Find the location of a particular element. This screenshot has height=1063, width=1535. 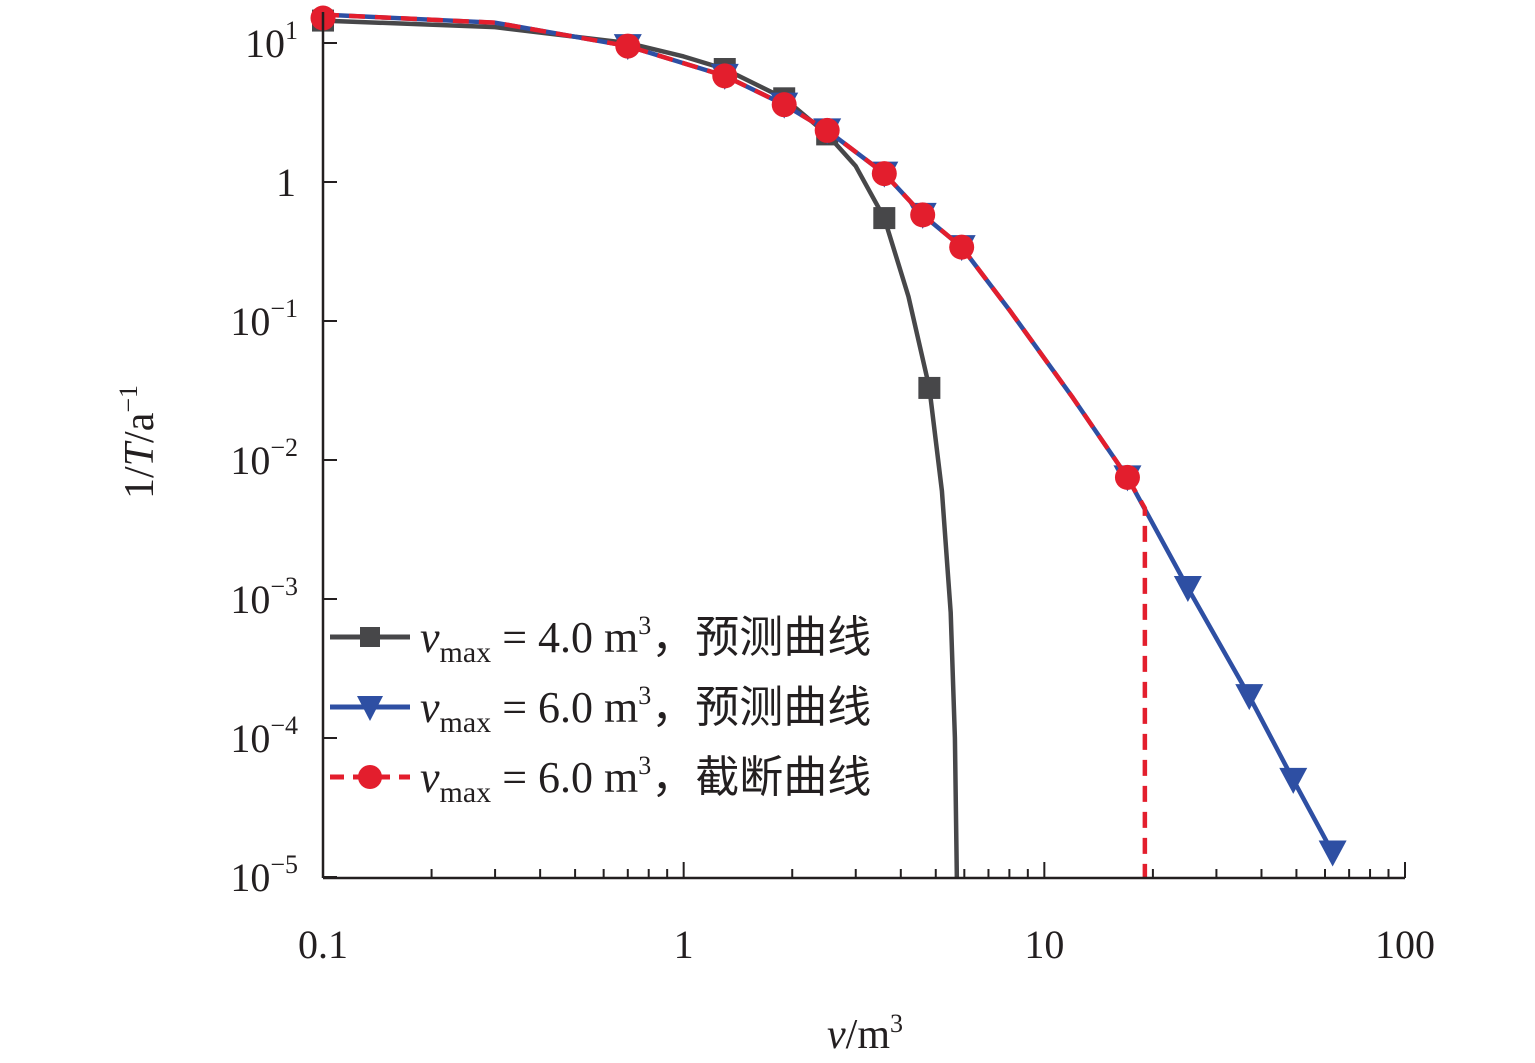

x-tick-label: 0.1 is located at coordinates (323, 944).